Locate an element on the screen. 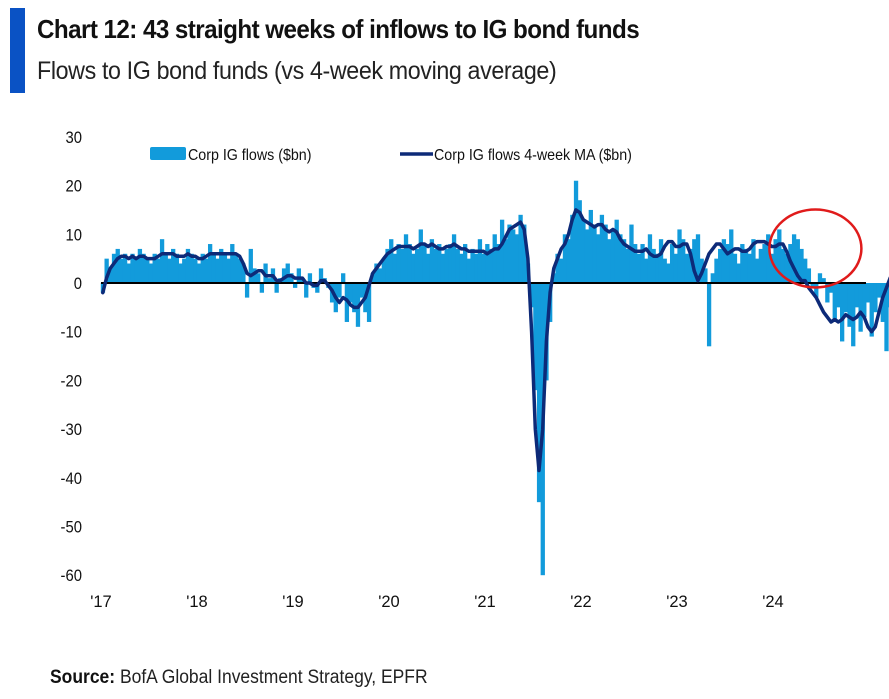  x-tick-label: '19 is located at coordinates (293, 602).